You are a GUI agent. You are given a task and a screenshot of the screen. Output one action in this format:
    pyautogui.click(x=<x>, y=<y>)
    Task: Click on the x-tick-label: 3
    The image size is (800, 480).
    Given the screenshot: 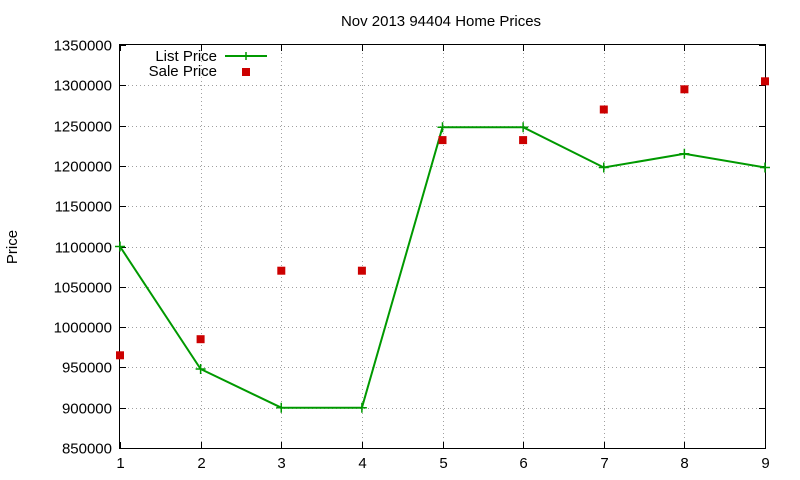 What is the action you would take?
    pyautogui.click(x=281, y=463)
    